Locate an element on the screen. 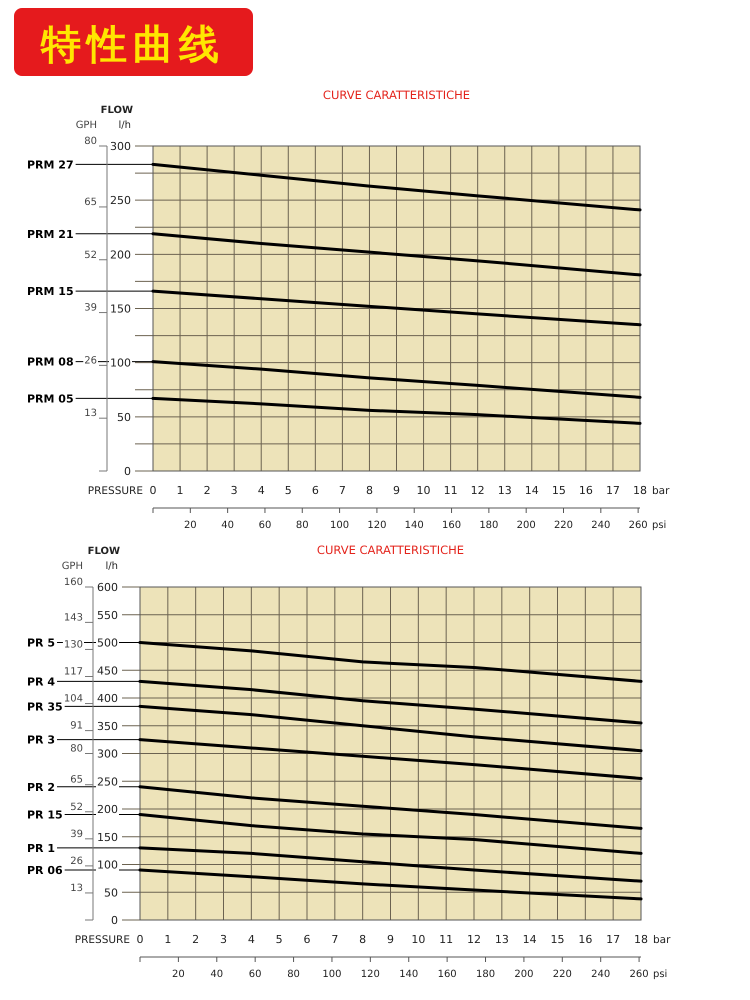 Image resolution: width=750 pixels, height=1000 pixels. text: PRM 05 is located at coordinates (50, 399).